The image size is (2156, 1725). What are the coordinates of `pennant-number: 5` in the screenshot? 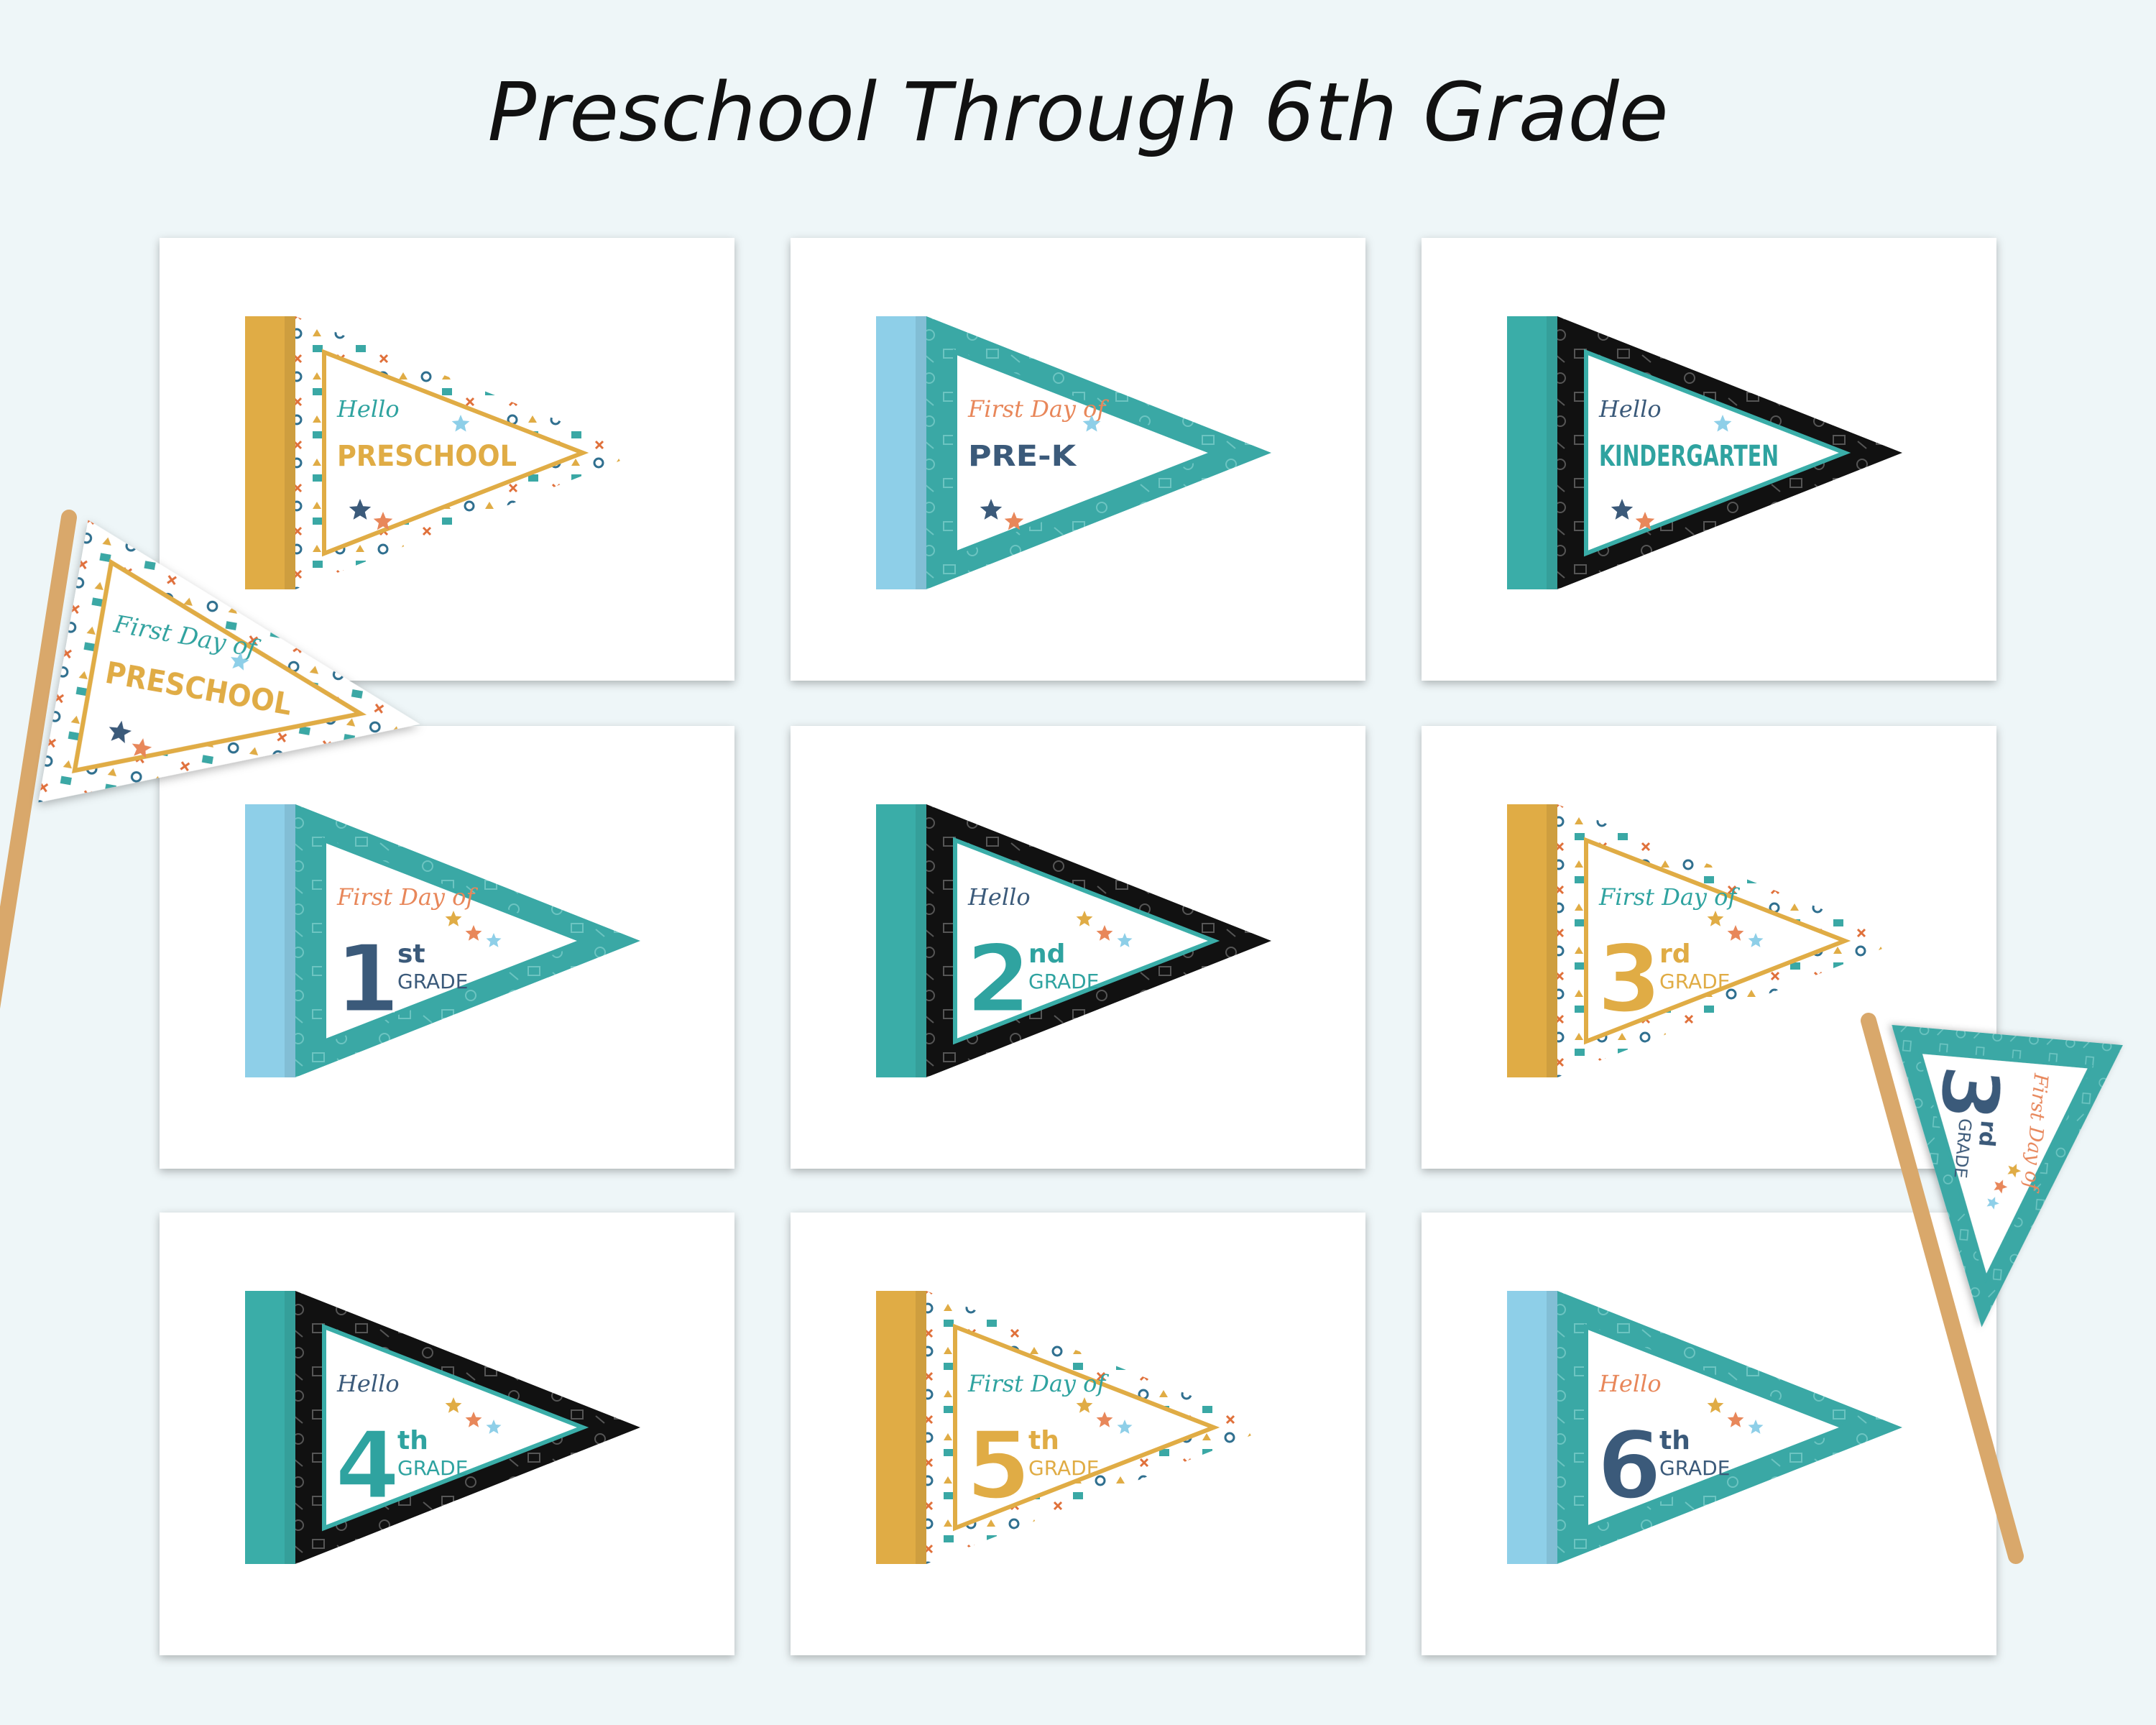 It's located at (998, 1465).